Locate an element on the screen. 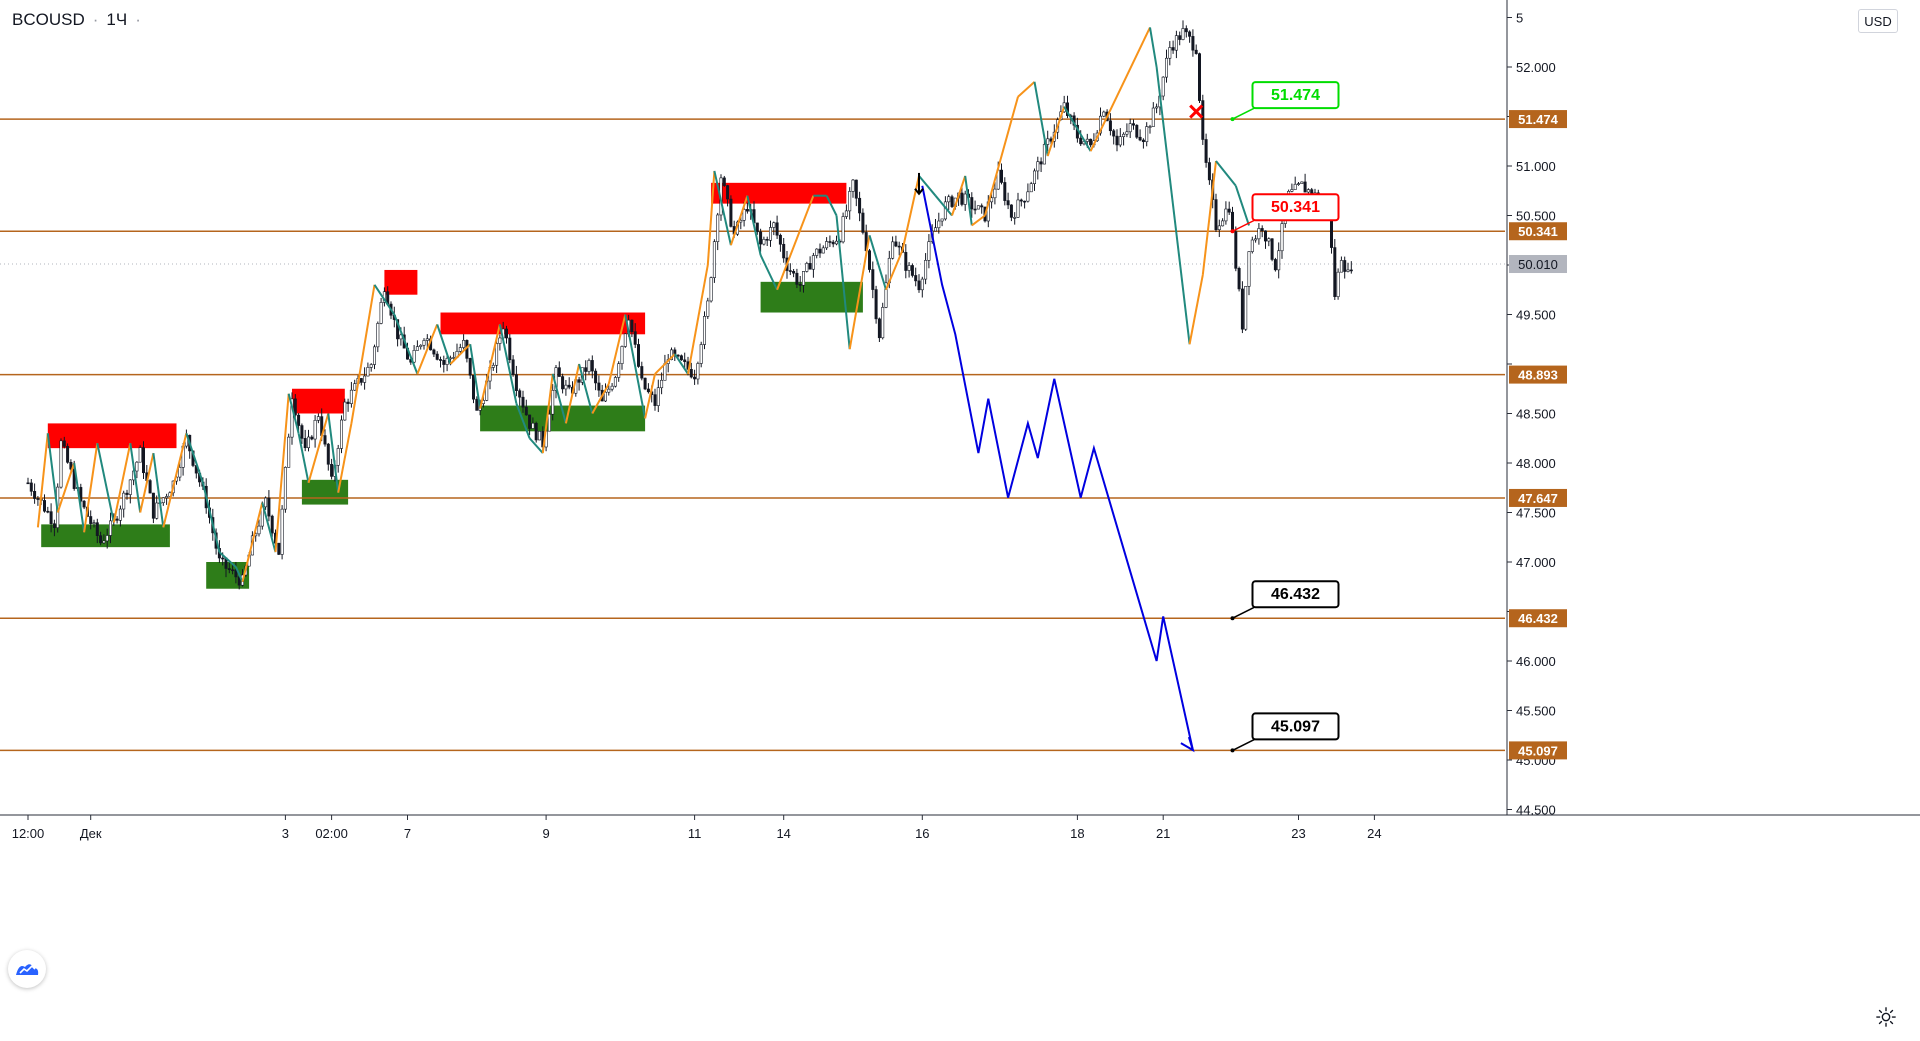 The height and width of the screenshot is (1041, 1920). callouts-layer: 51.474 50.341 46.432 45.097 is located at coordinates (1285, 417).